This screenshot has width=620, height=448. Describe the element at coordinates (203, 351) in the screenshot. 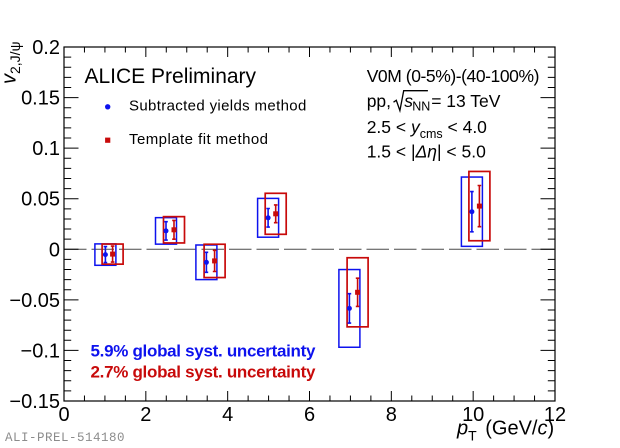

I see `svg-text: 5.9% global syst. uncertainty` at that location.